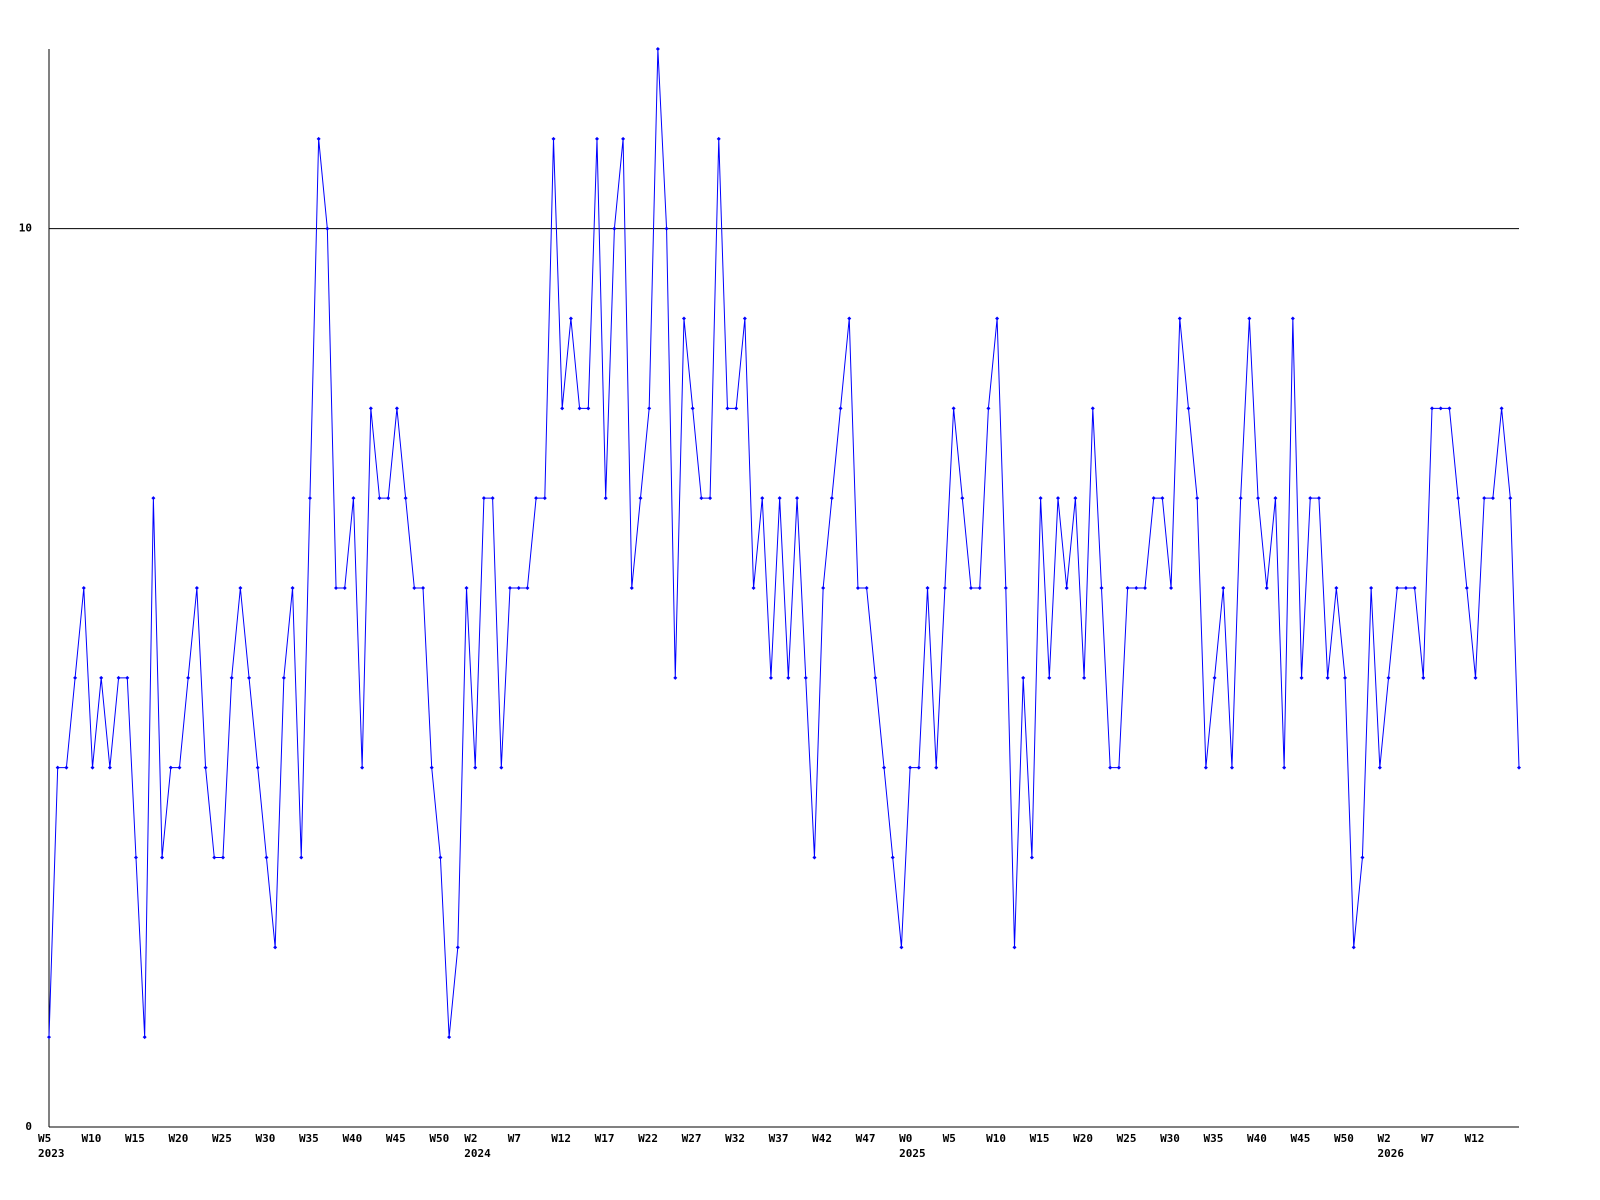 This screenshot has height=1200, width=1600. Describe the element at coordinates (1475, 1138) in the screenshot. I see `x-tick-label: W12` at that location.